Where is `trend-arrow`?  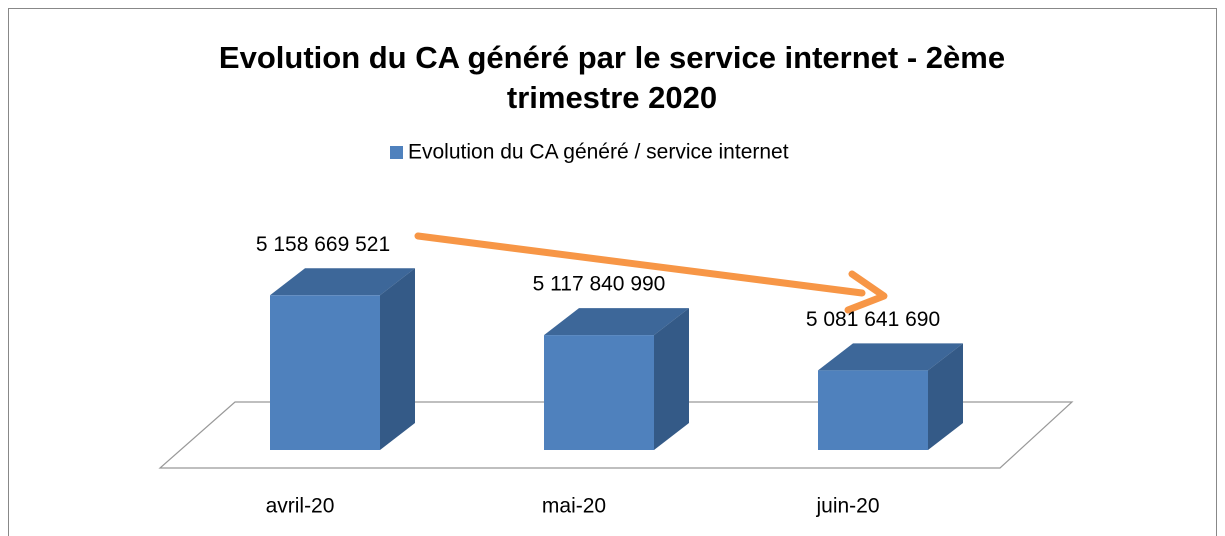 trend-arrow is located at coordinates (651, 273).